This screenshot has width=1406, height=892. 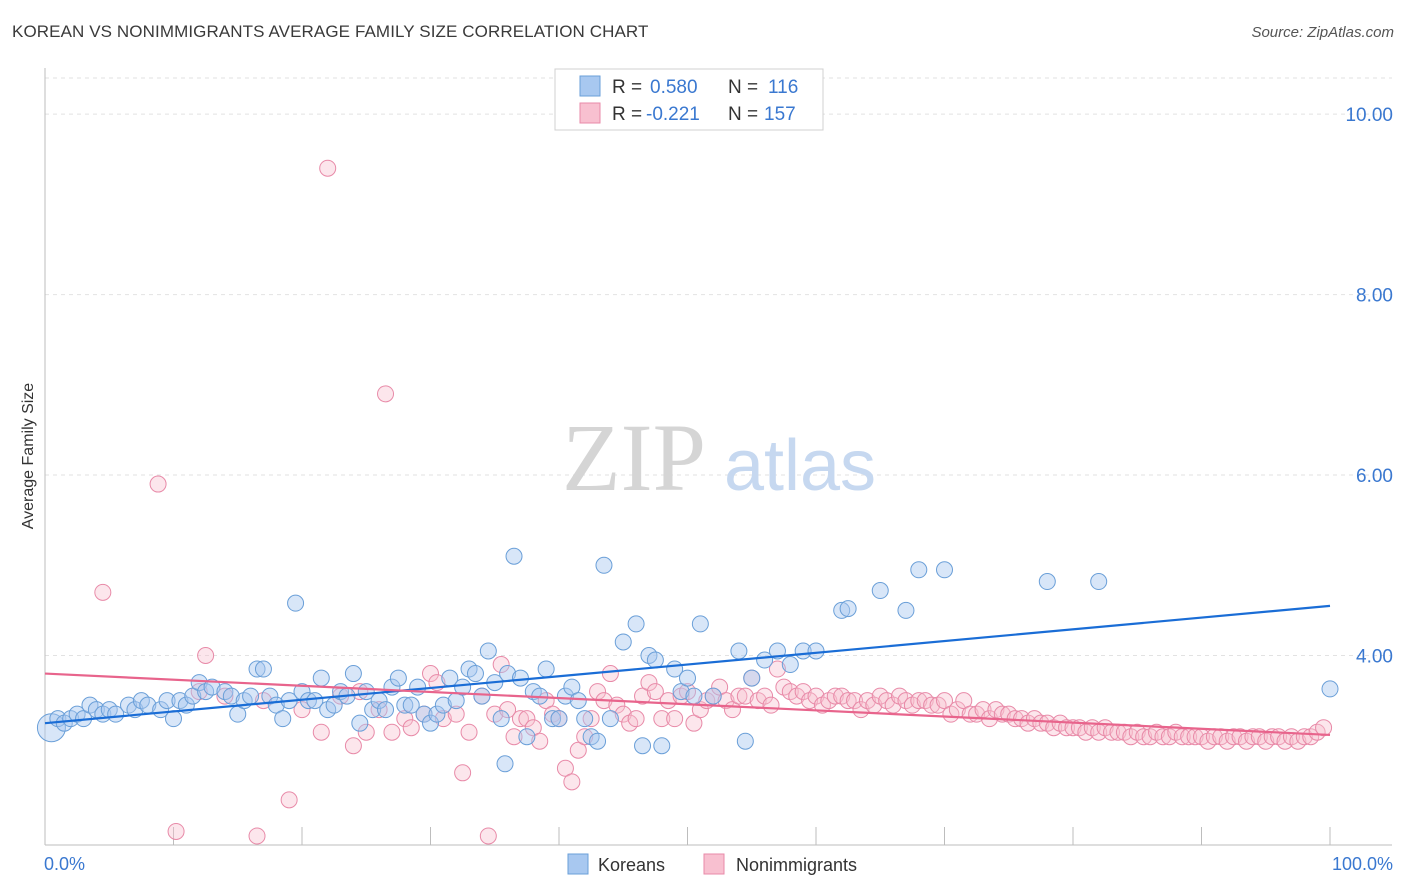 I want to click on legend-label-koreans: Koreans, so click(x=631, y=865).